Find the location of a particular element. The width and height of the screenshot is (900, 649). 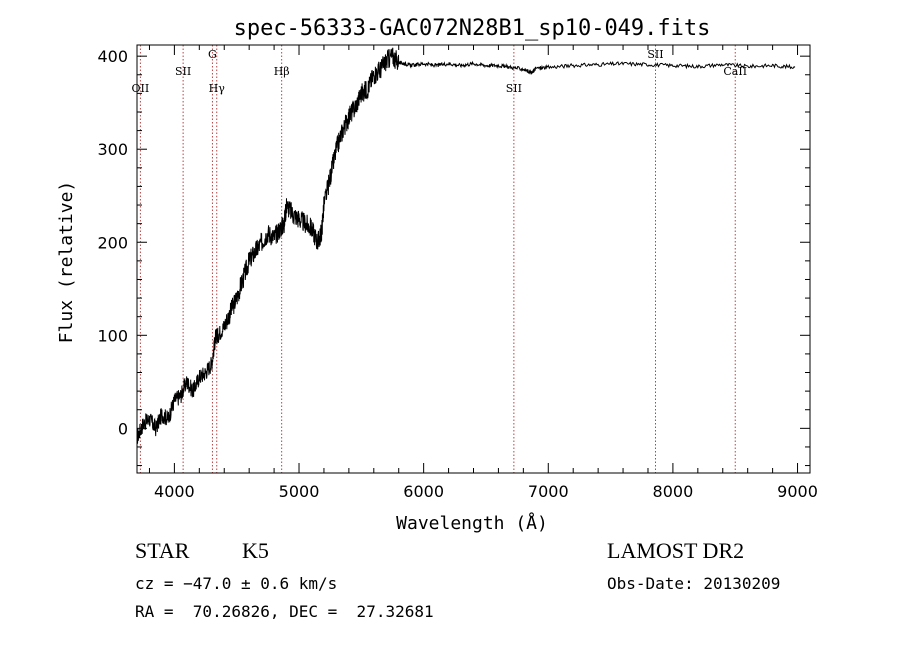

spectral-line-label: G is located at coordinates (212, 54).